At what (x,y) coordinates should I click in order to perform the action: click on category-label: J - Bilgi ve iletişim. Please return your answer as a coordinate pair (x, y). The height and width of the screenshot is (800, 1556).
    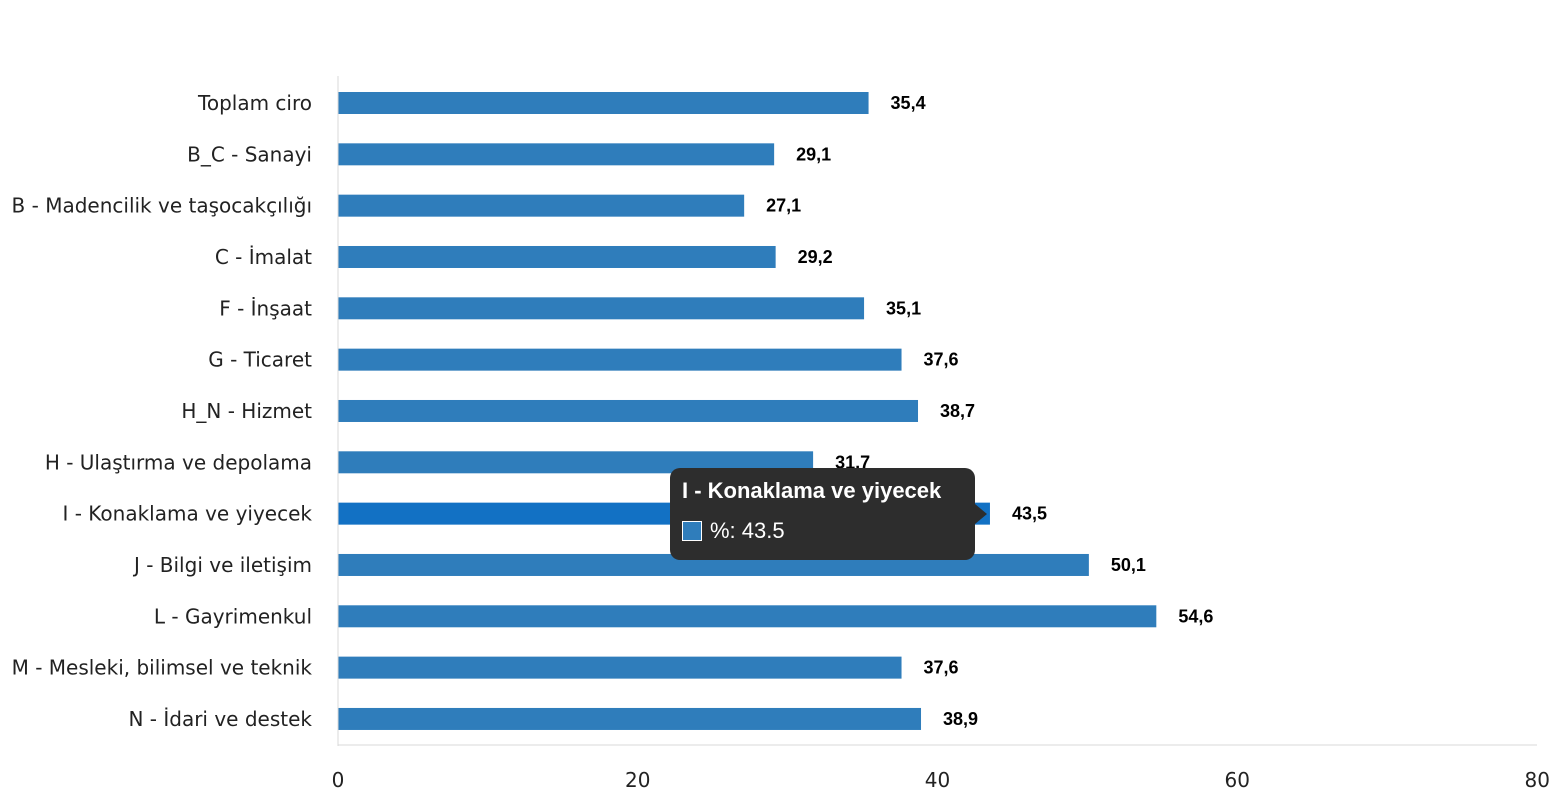
    Looking at the image, I should click on (222, 565).